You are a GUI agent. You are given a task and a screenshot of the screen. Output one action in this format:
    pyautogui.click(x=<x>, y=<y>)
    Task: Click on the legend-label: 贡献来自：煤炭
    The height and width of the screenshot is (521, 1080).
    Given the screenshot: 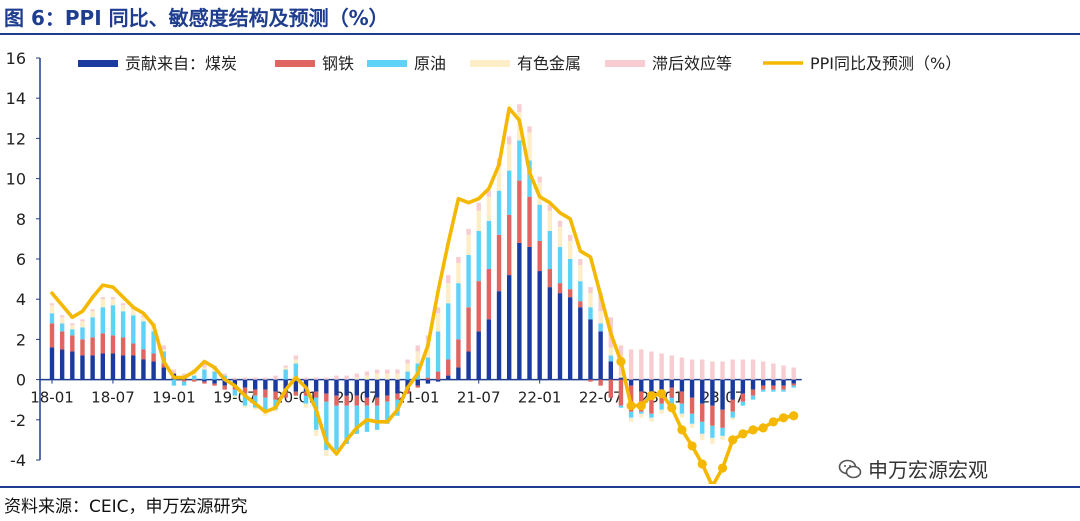 What is the action you would take?
    pyautogui.click(x=181, y=63)
    